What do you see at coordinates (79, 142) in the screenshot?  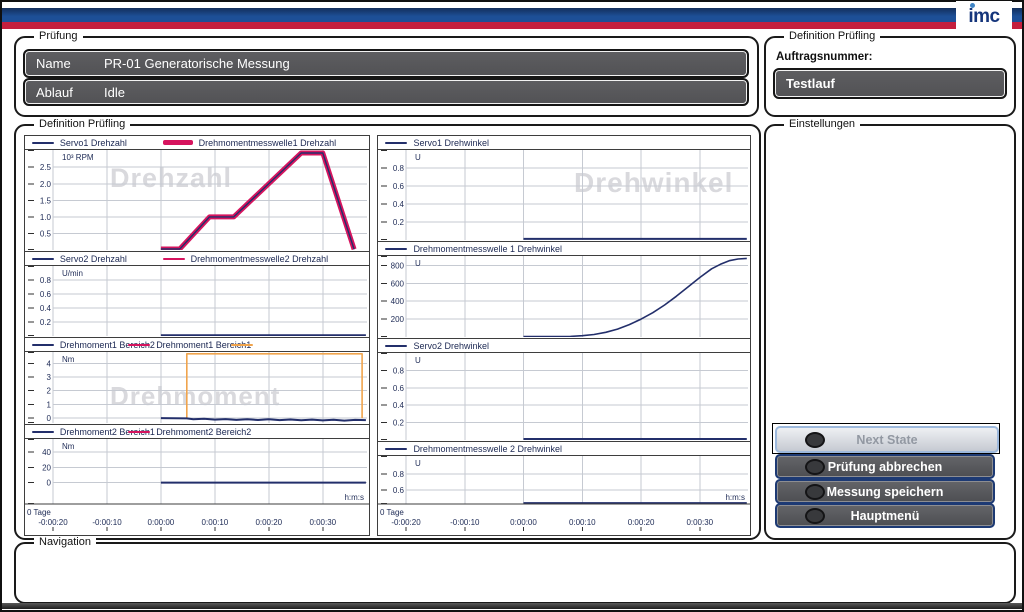 I see `legend-item: Servo1 Drehzahl` at bounding box center [79, 142].